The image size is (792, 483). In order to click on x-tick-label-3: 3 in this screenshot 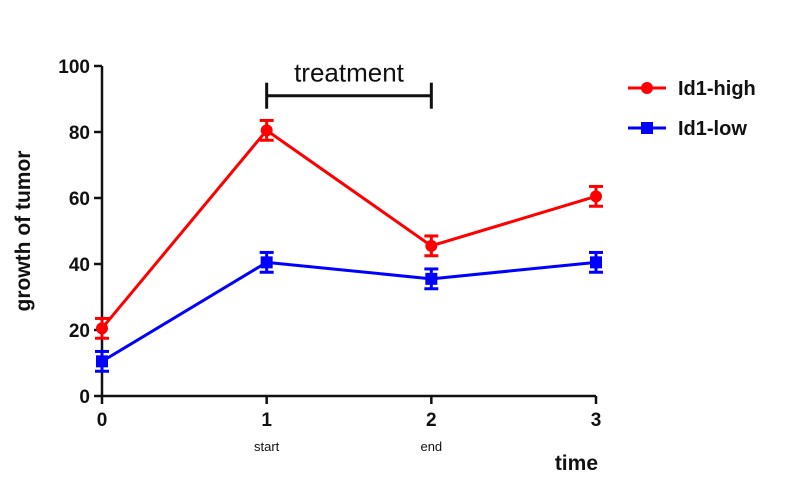, I will do `click(596, 420)`.